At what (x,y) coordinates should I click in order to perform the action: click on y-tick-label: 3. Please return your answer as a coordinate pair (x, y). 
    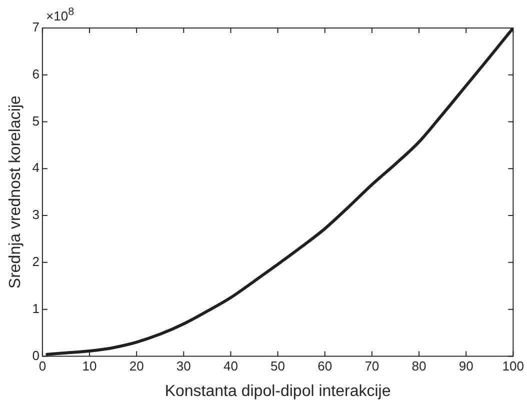
    Looking at the image, I should click on (36, 214).